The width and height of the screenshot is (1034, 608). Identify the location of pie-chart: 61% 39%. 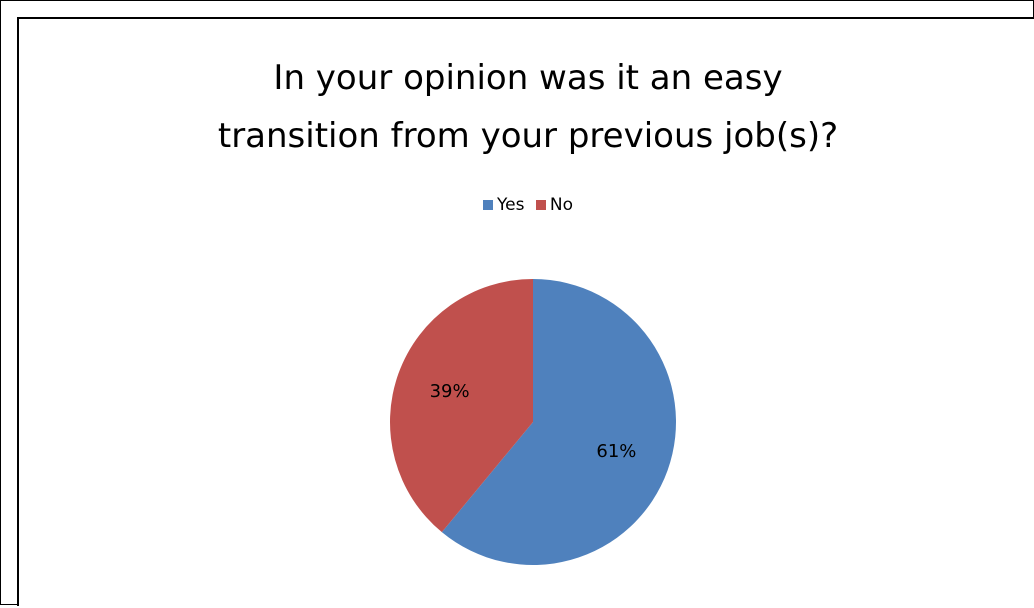
(532, 422).